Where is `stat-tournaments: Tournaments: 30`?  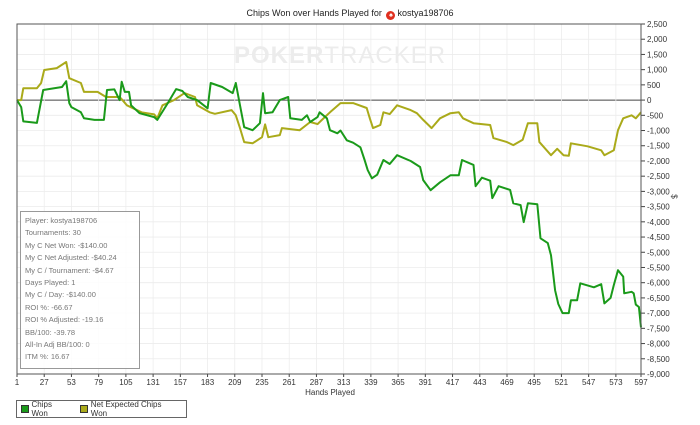
stat-tournaments: Tournaments: 30 is located at coordinates (53, 233).